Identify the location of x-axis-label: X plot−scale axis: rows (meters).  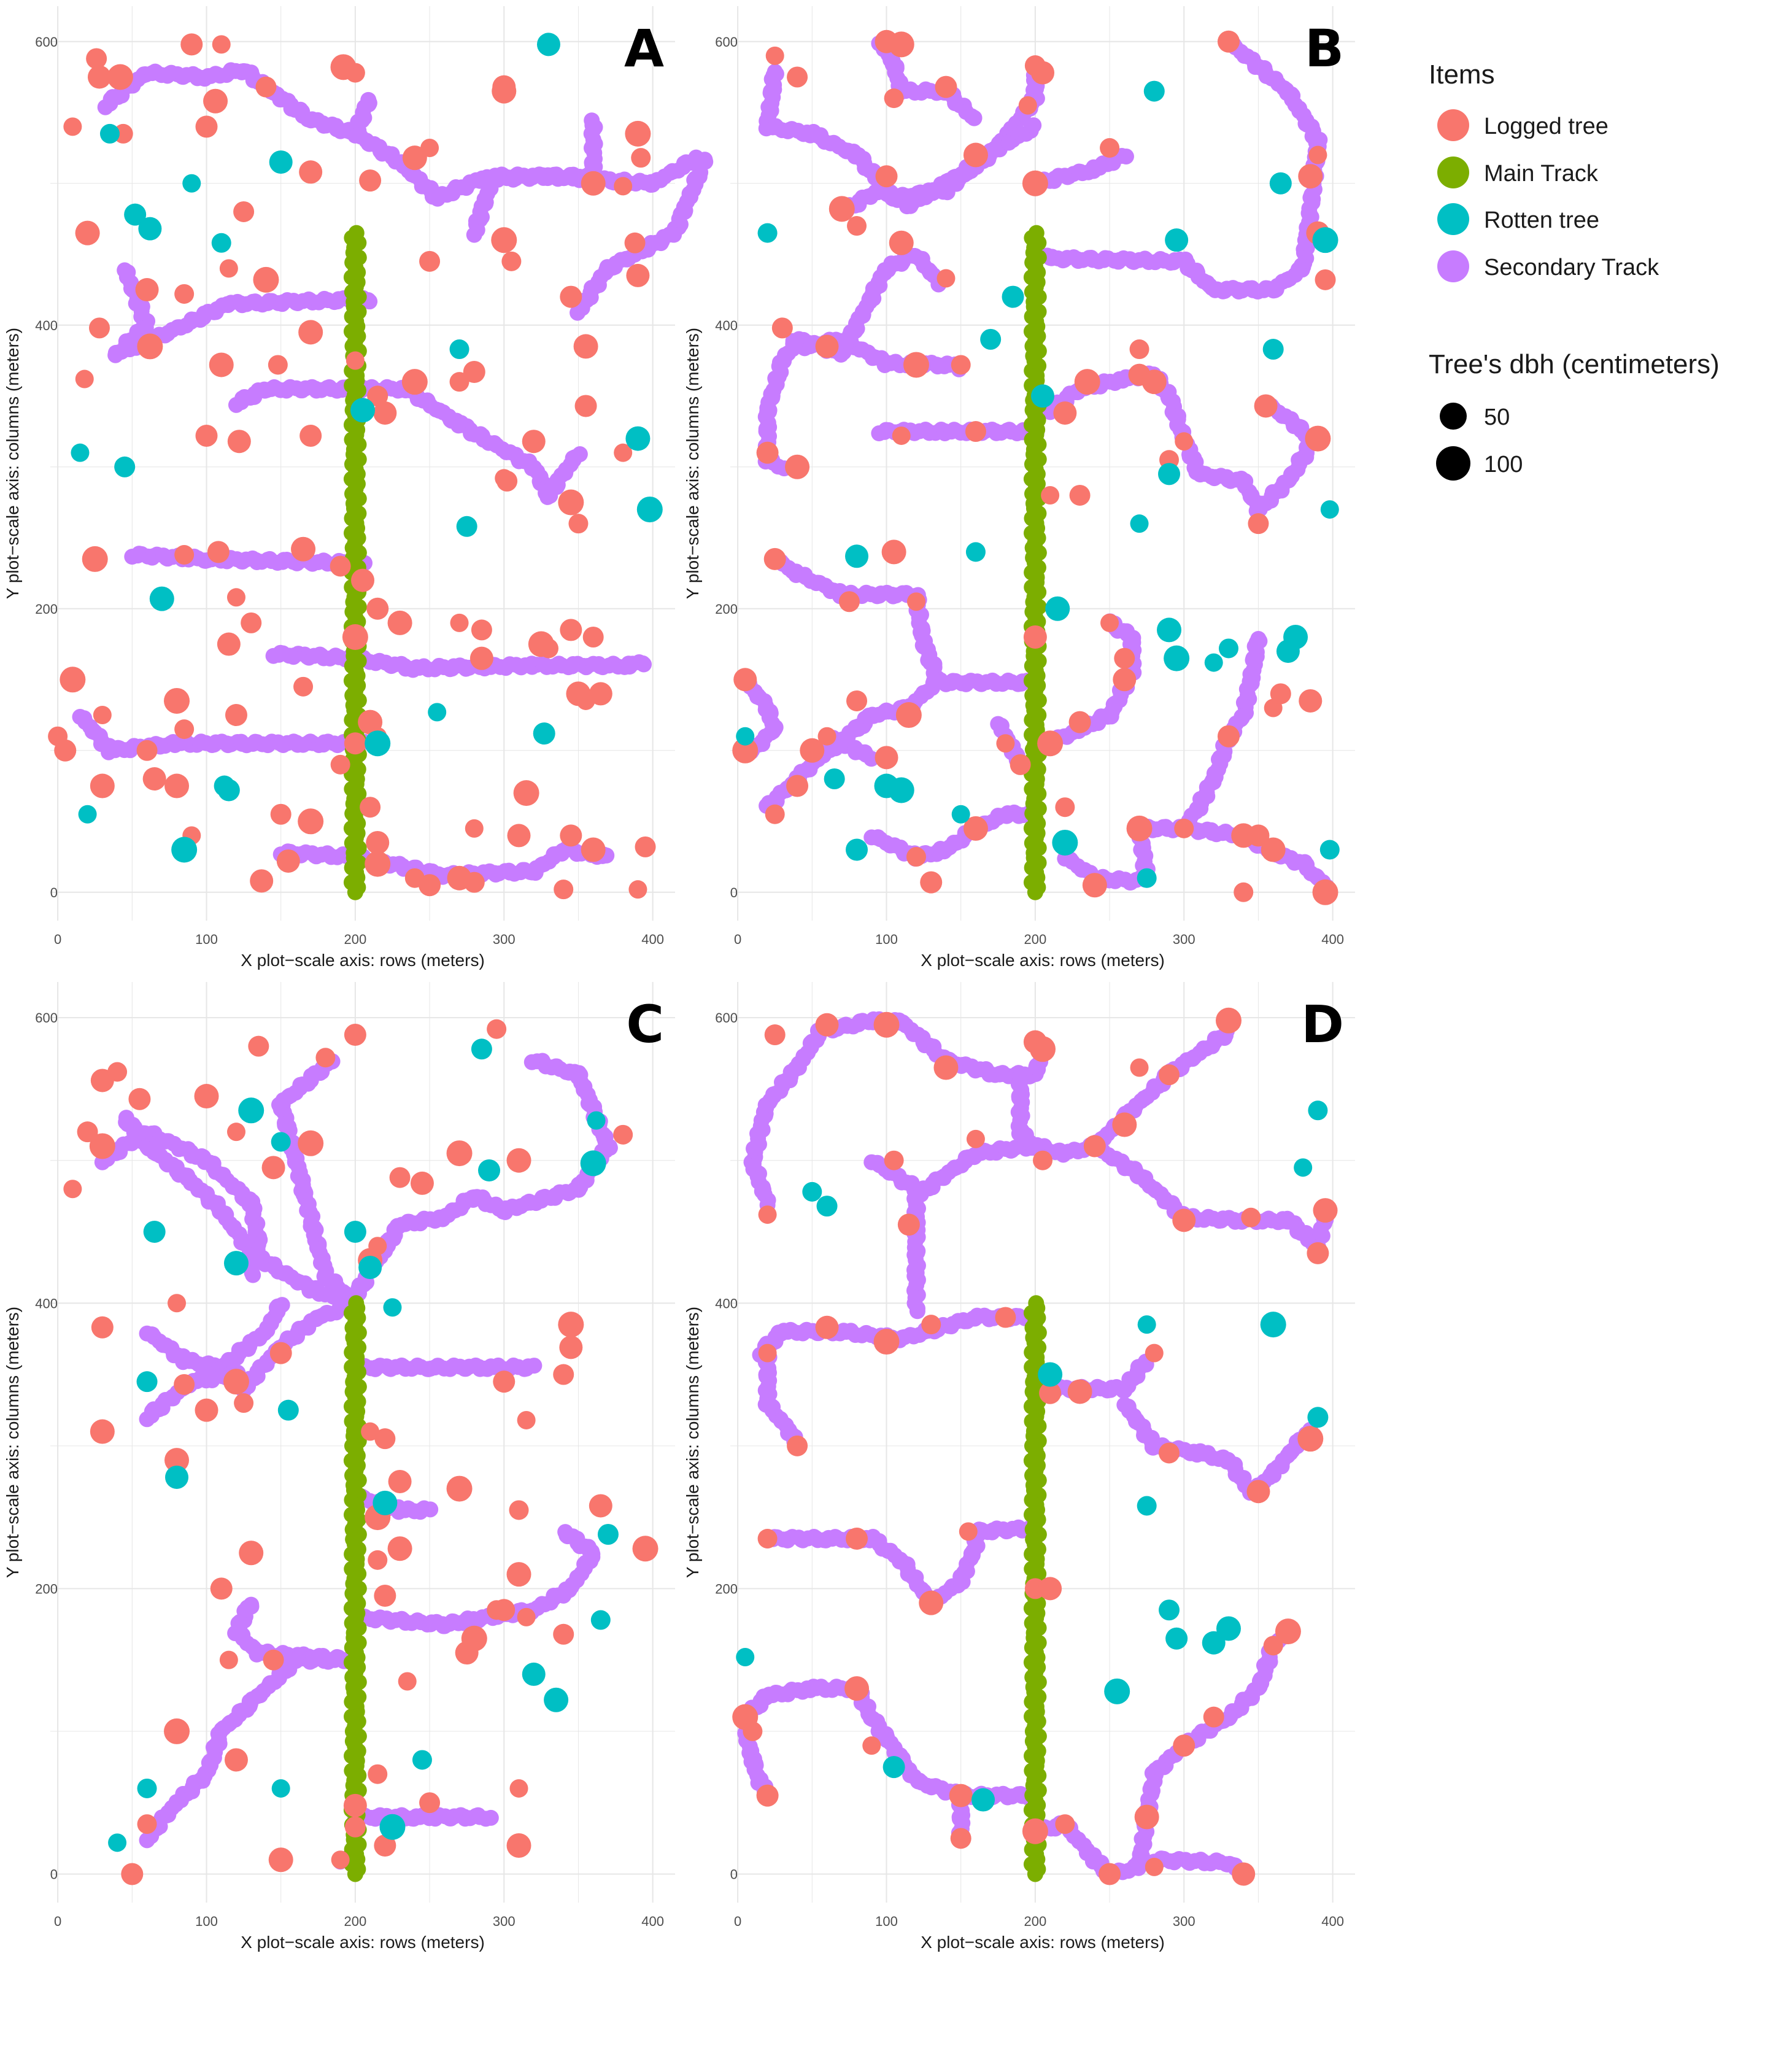
(1043, 1942).